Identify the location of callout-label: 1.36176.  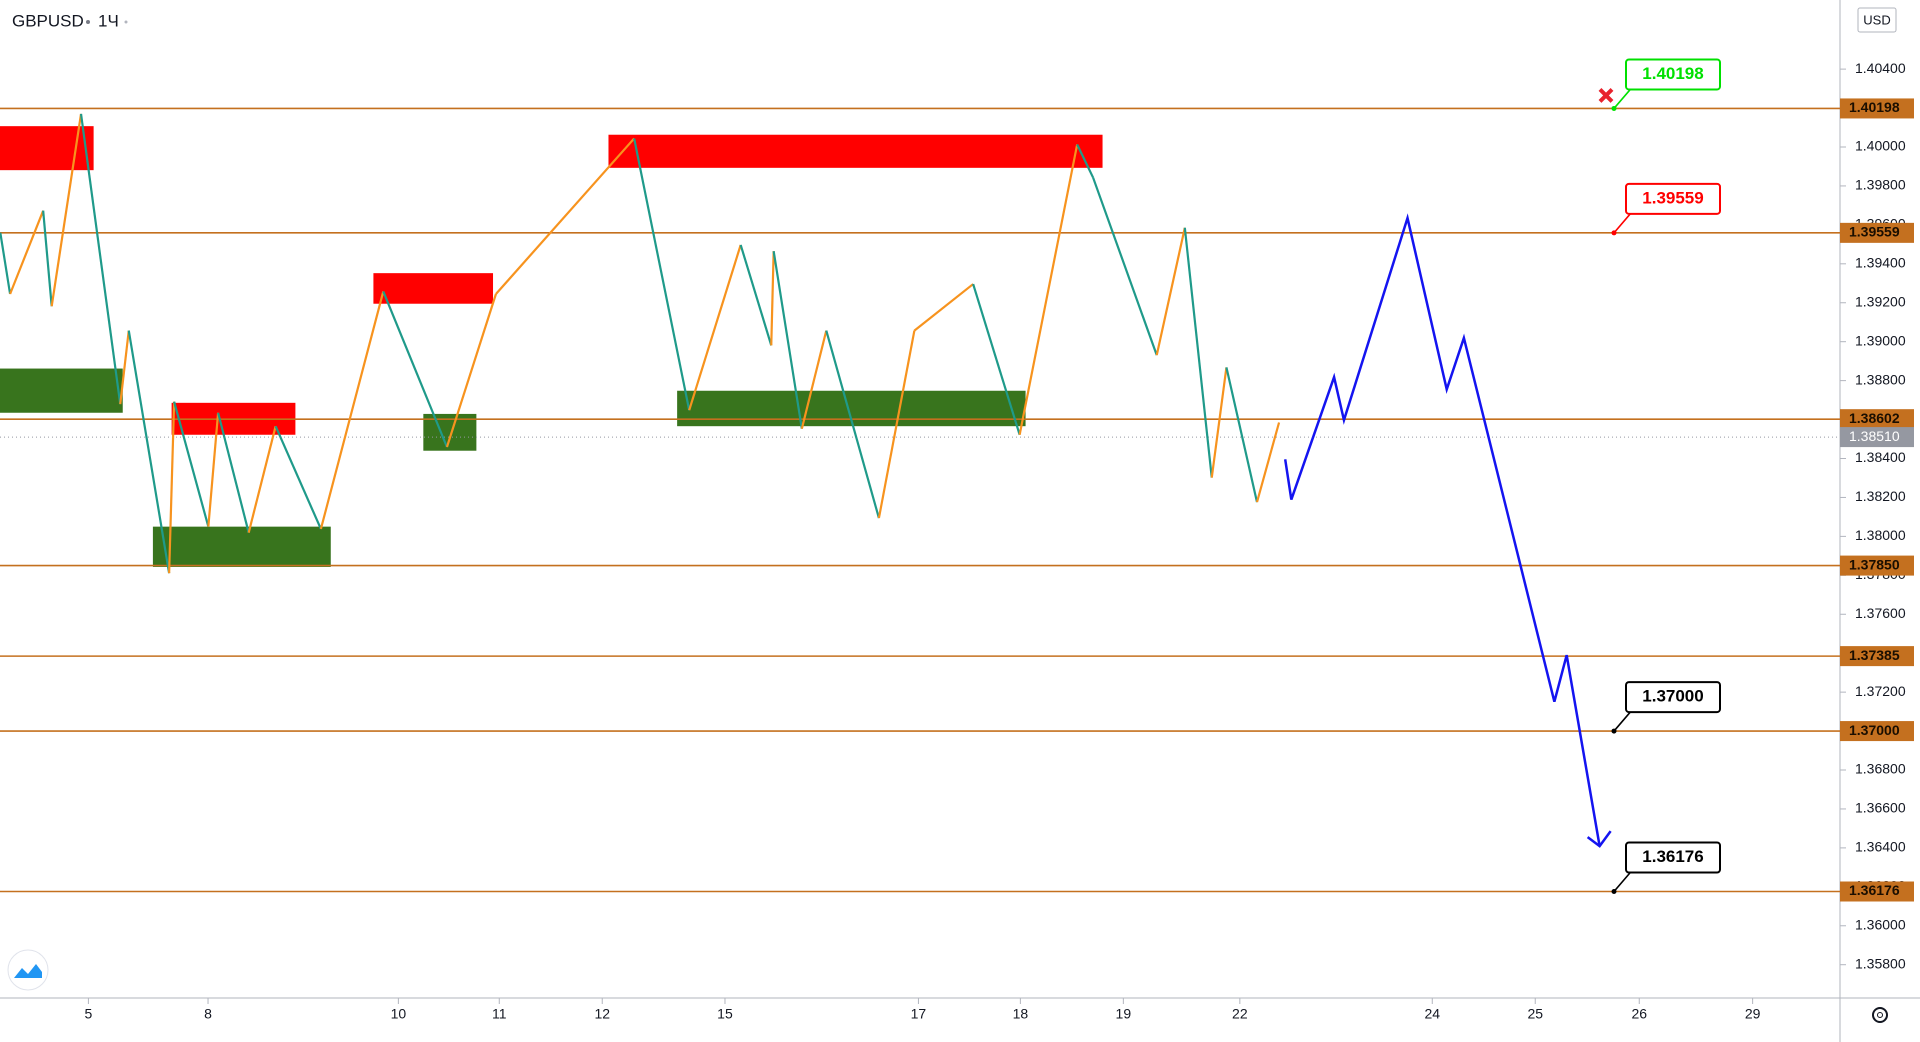
(1672, 856).